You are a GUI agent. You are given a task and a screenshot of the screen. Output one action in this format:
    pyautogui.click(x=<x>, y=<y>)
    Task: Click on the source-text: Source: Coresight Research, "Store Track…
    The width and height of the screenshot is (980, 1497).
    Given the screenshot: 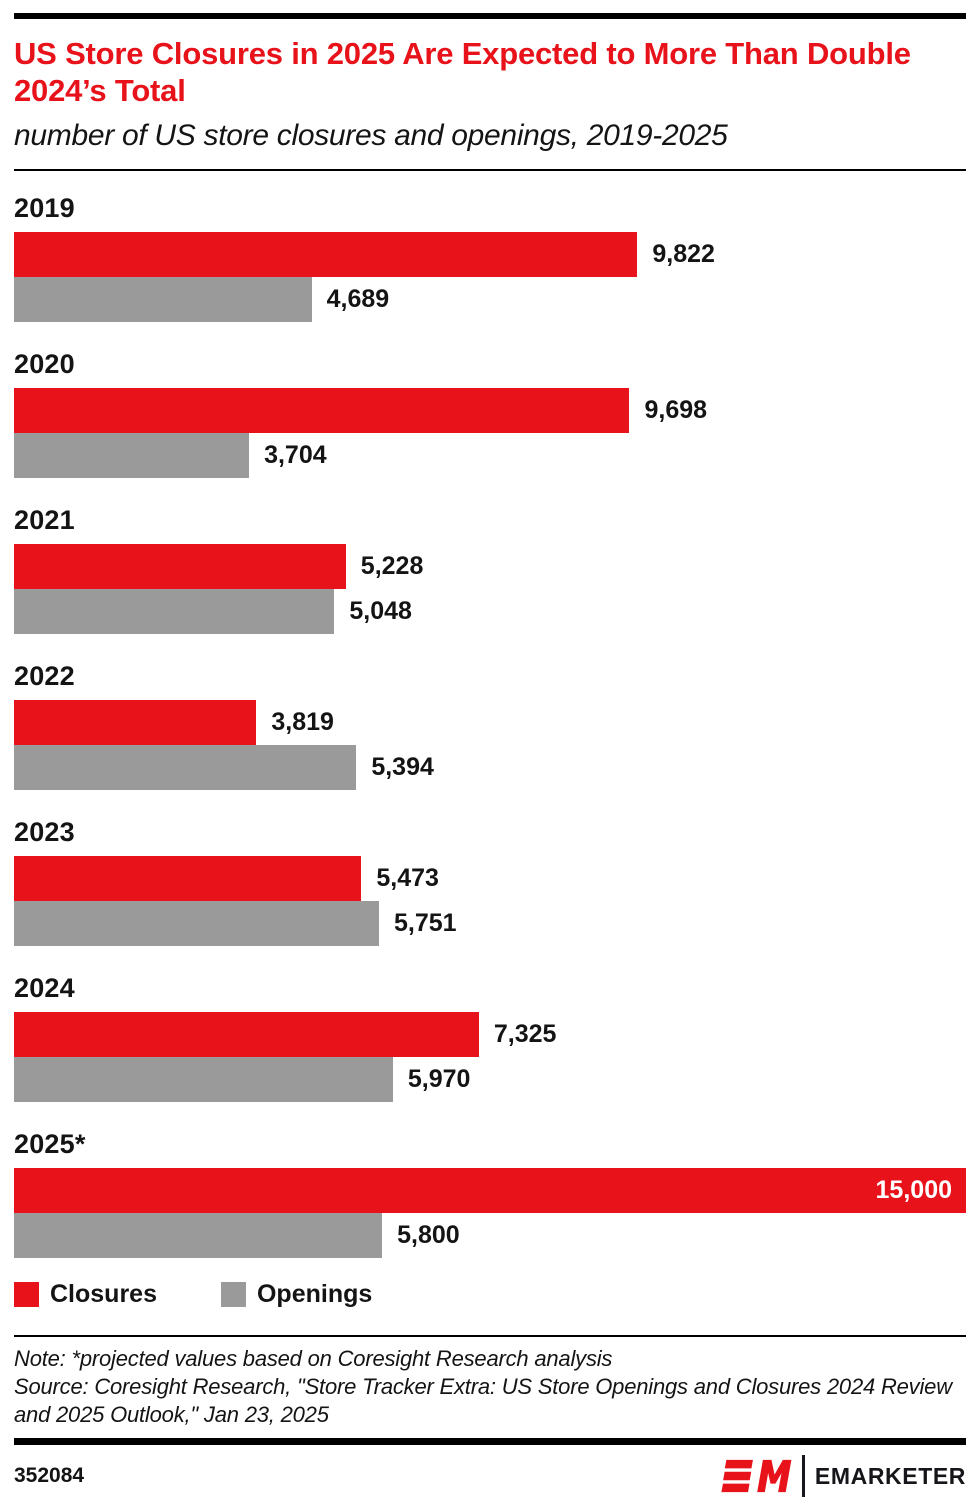 What is the action you would take?
    pyautogui.click(x=483, y=1400)
    